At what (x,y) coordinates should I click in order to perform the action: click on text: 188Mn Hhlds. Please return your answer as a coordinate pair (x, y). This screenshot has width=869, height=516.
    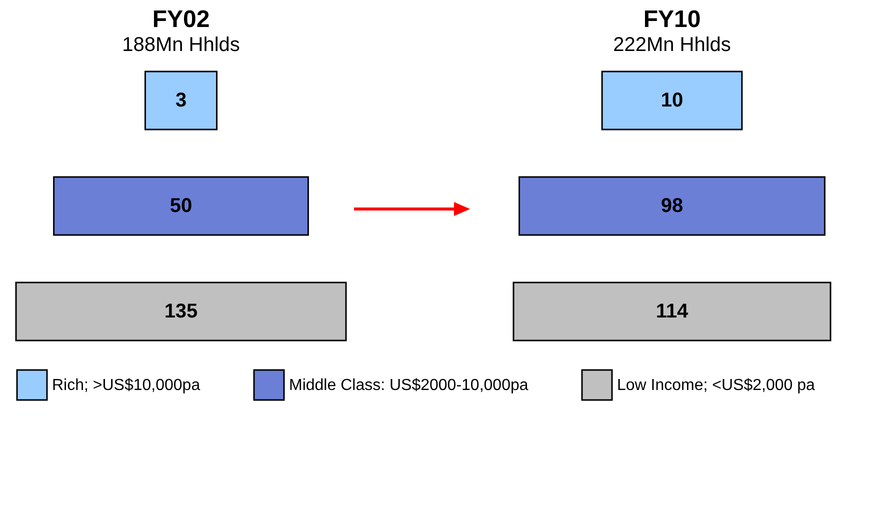
    Looking at the image, I should click on (181, 45).